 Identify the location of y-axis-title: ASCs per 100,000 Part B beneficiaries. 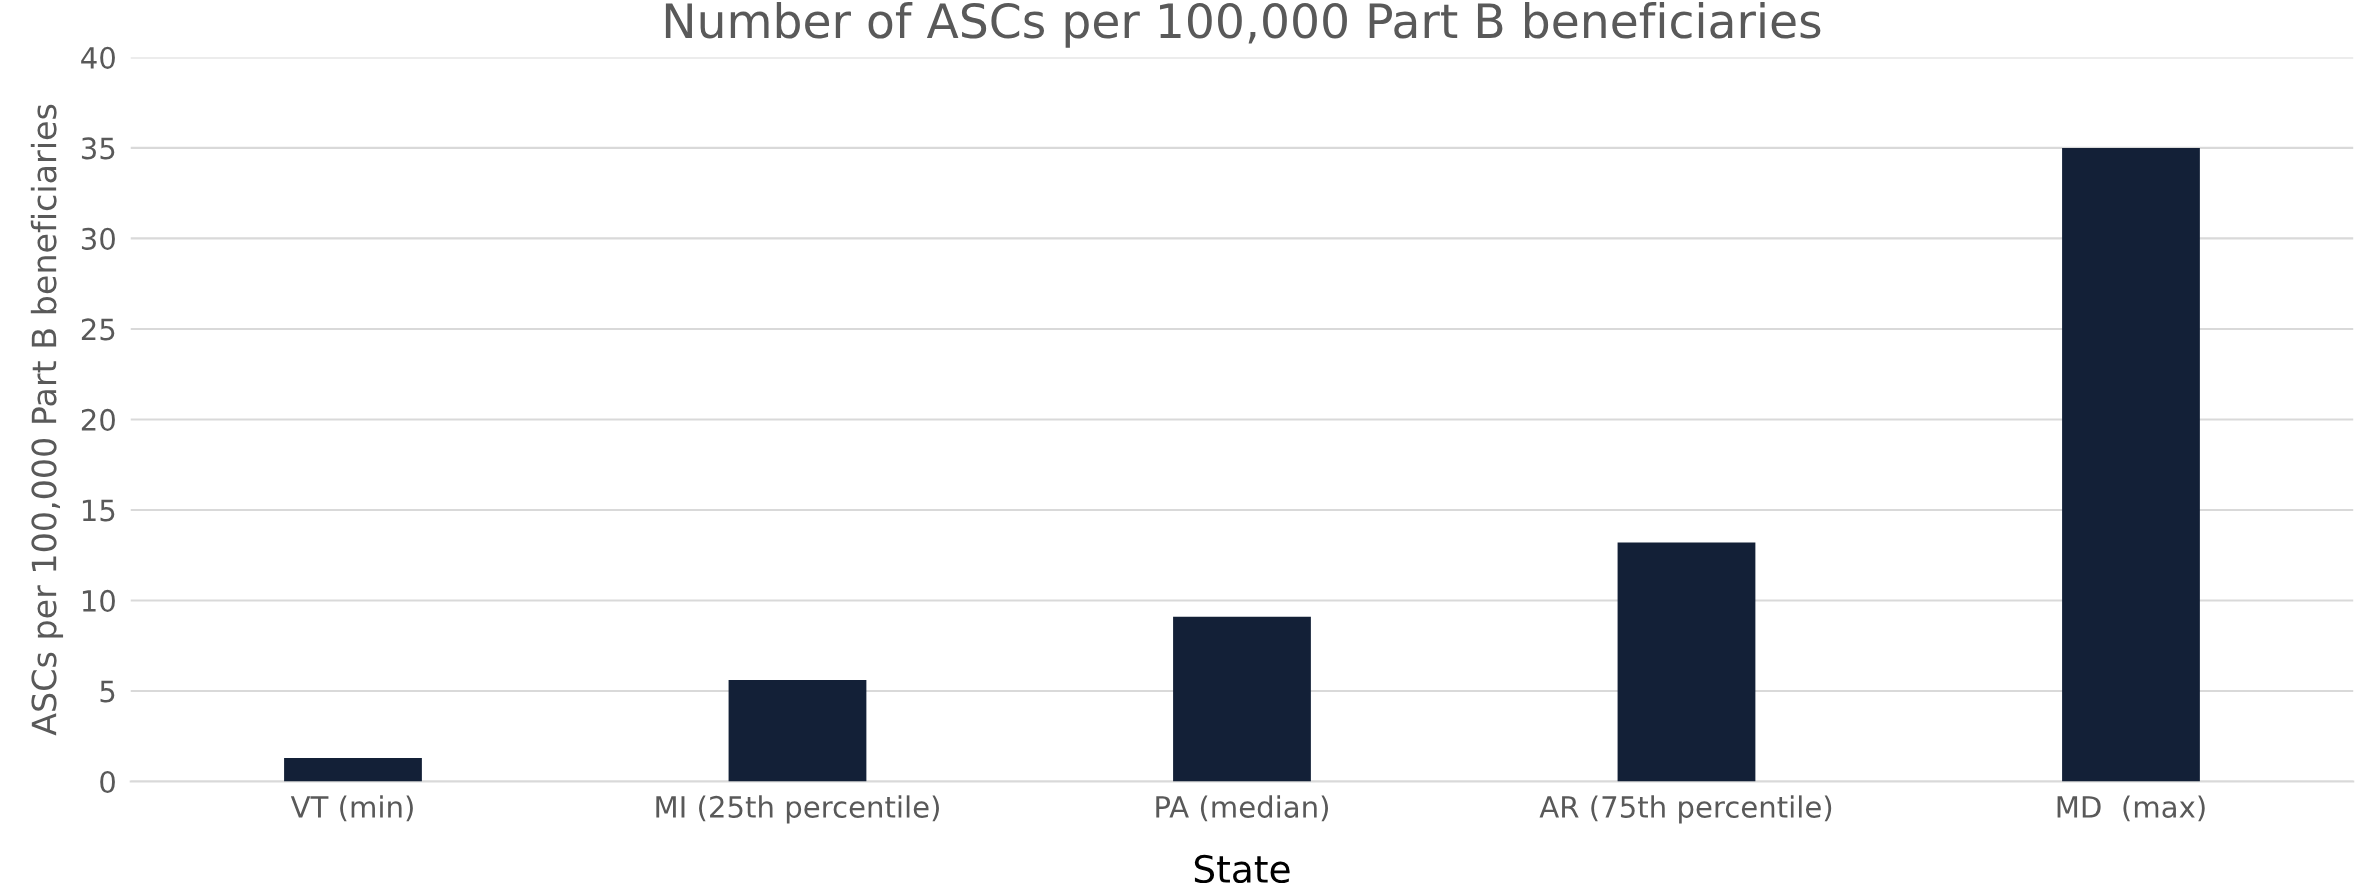
(47, 420).